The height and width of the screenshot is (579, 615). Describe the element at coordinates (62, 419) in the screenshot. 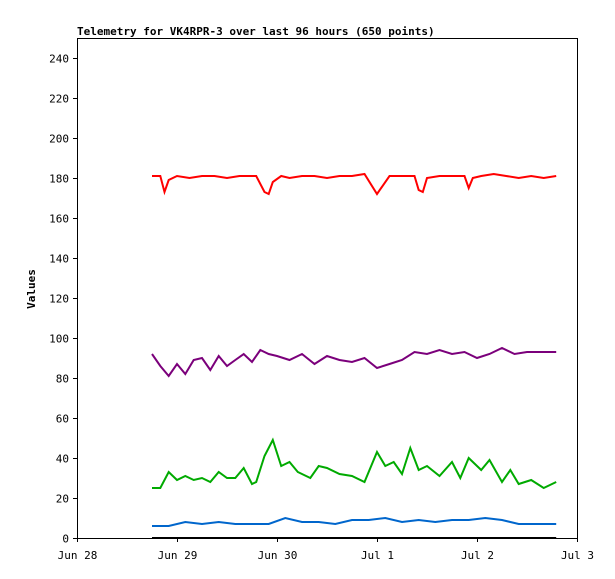

I see `y-tick-label: 60` at that location.